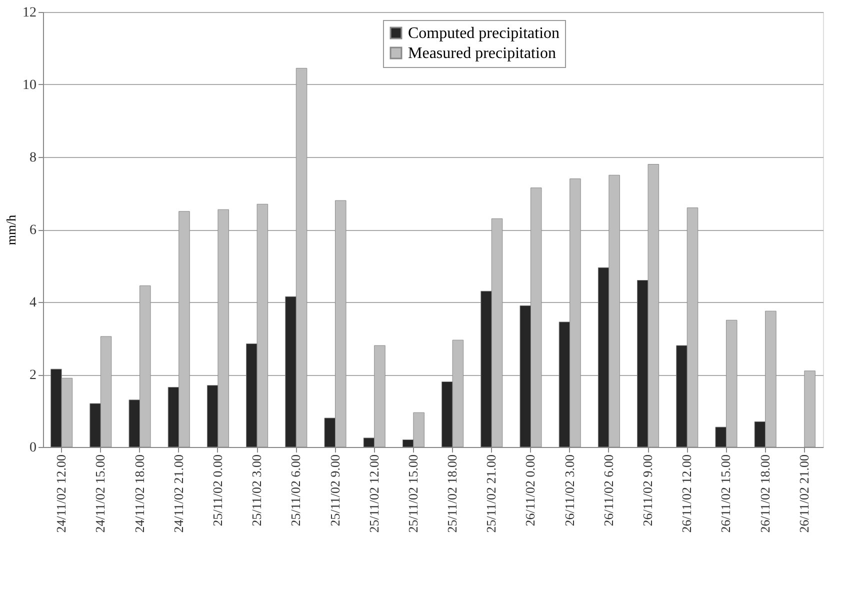  Describe the element at coordinates (726, 493) in the screenshot. I see `x-tick-label: 26/11/02 15.00` at that location.